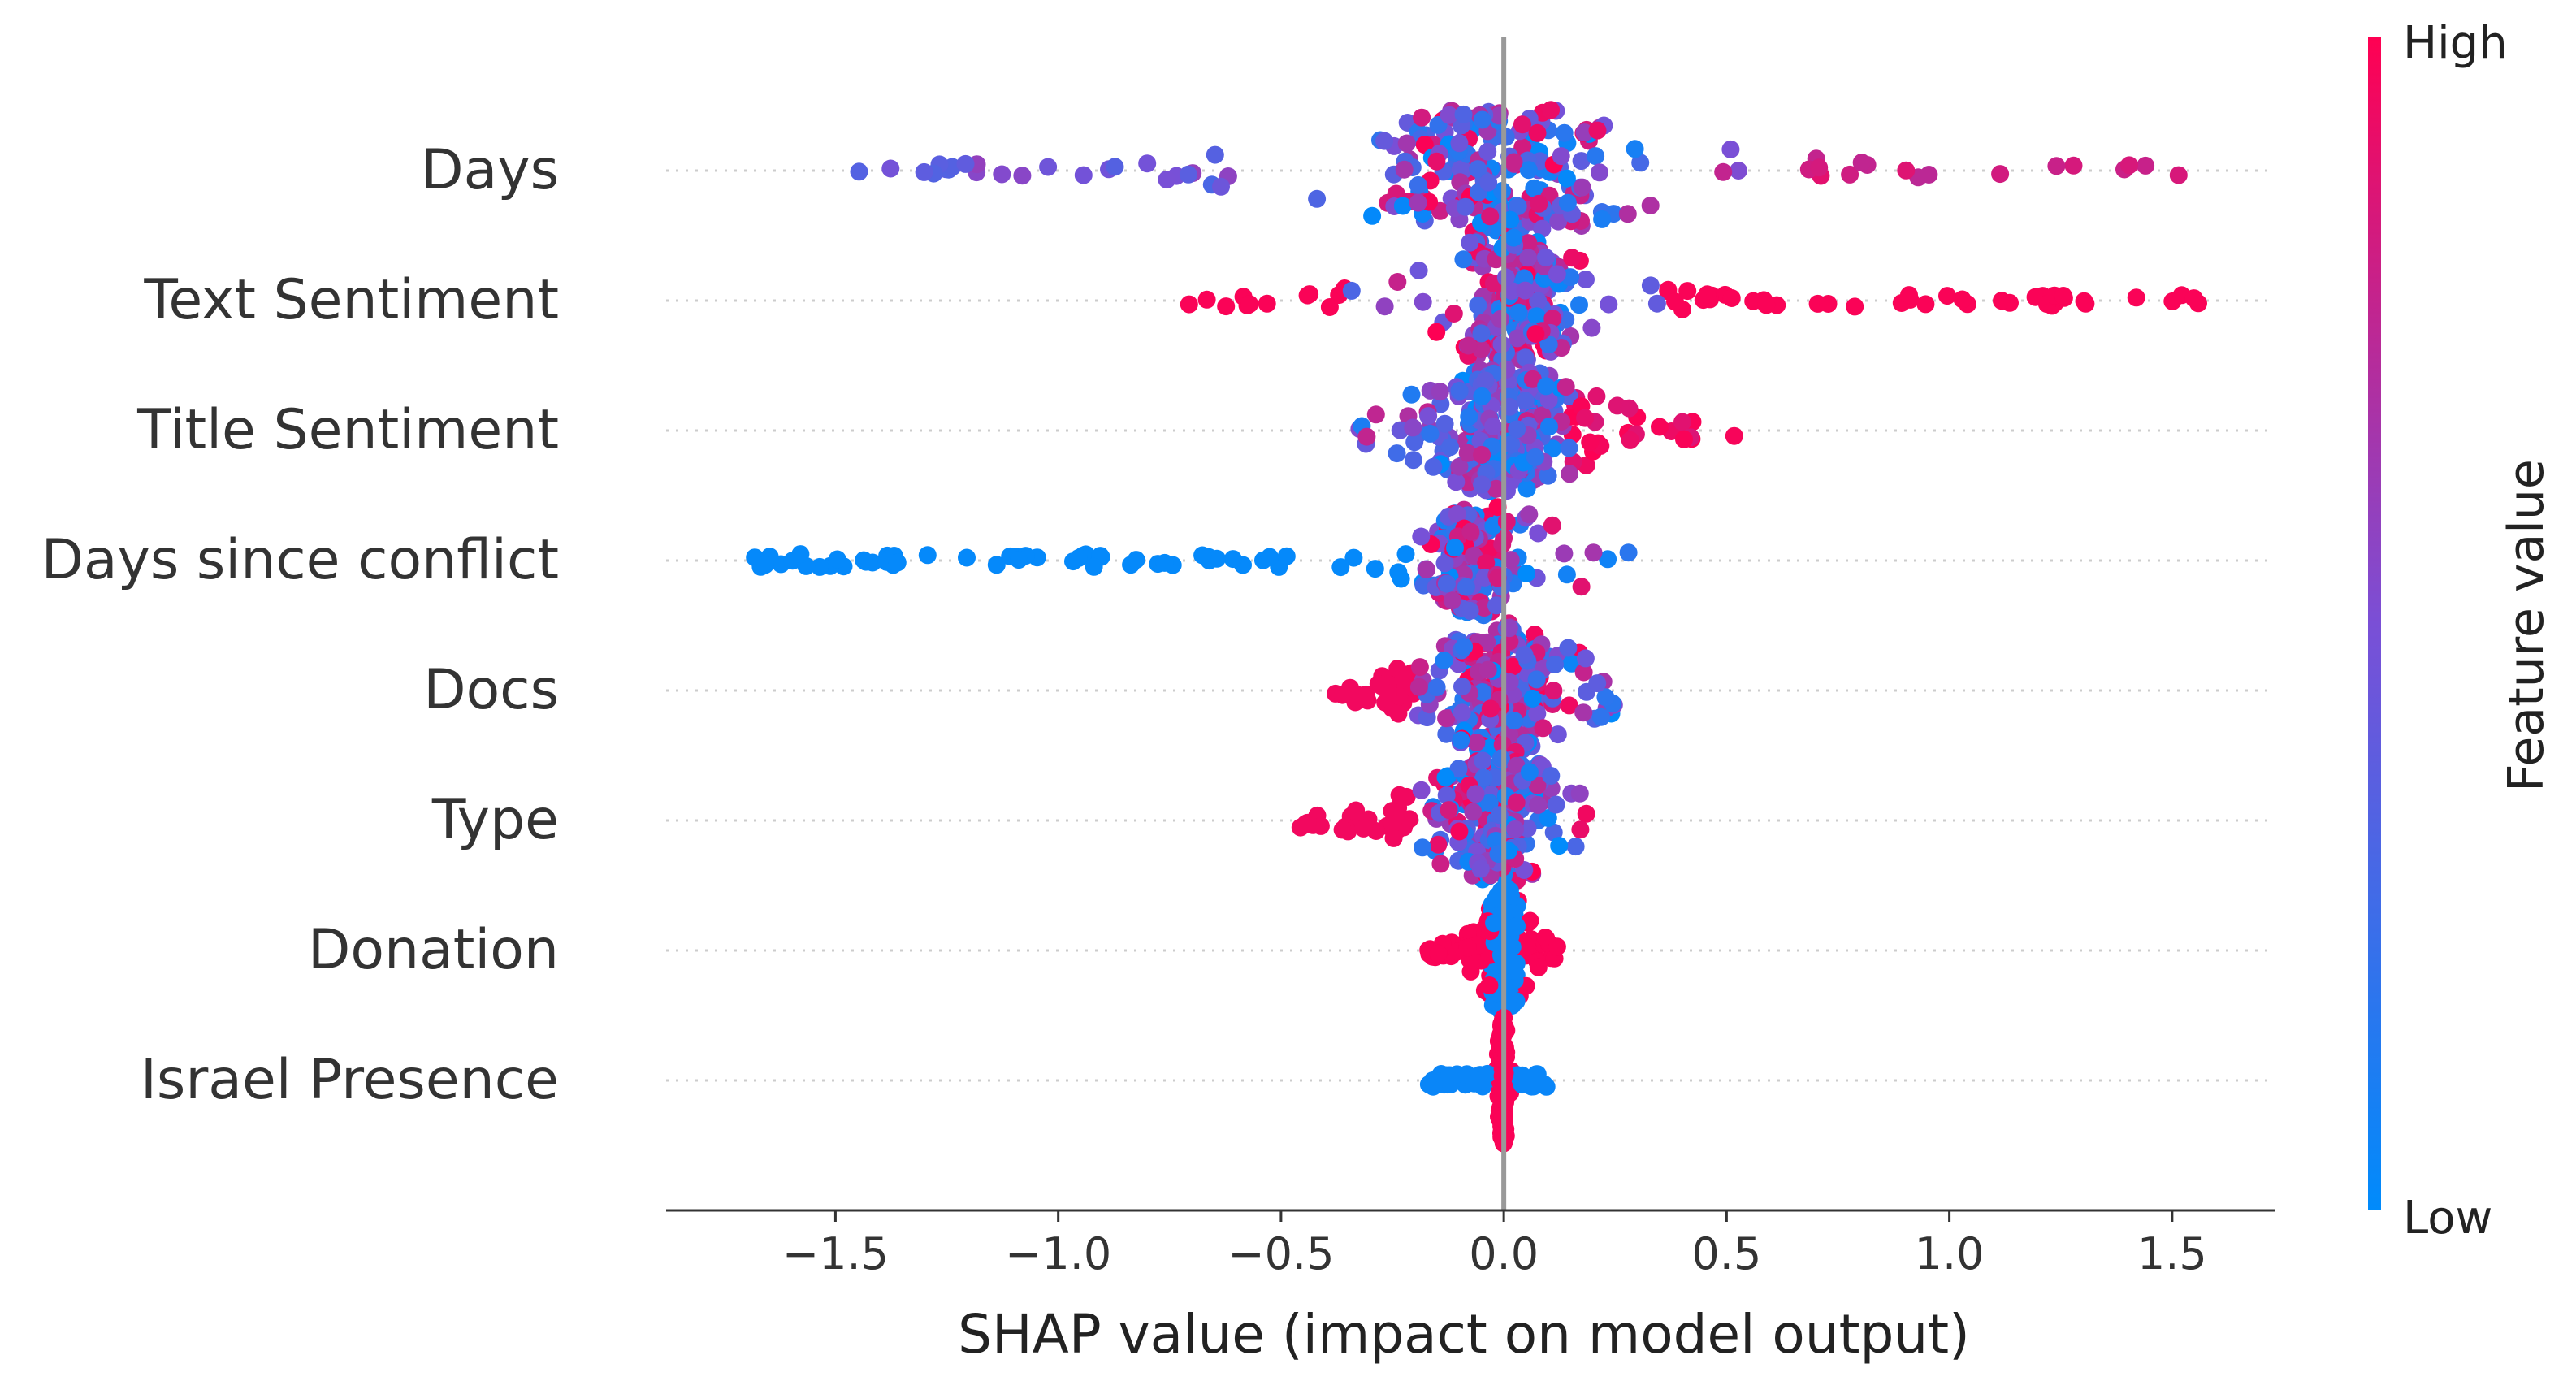  What do you see at coordinates (491, 690) in the screenshot?
I see `feature-label: Docs` at bounding box center [491, 690].